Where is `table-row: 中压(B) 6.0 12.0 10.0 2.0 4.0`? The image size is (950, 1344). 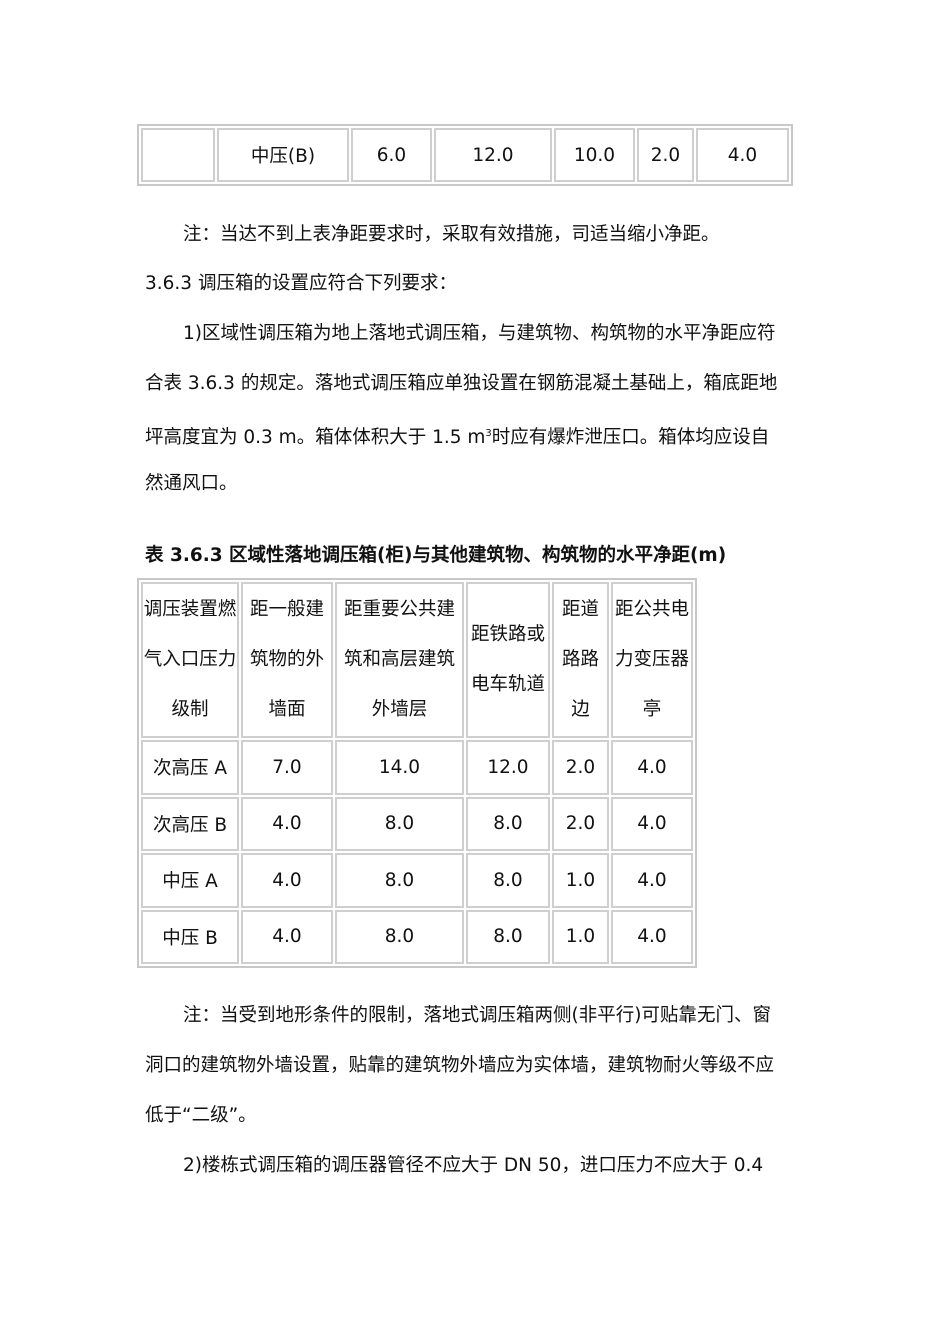 table-row: 中压(B) 6.0 12.0 10.0 2.0 4.0 is located at coordinates (465, 155).